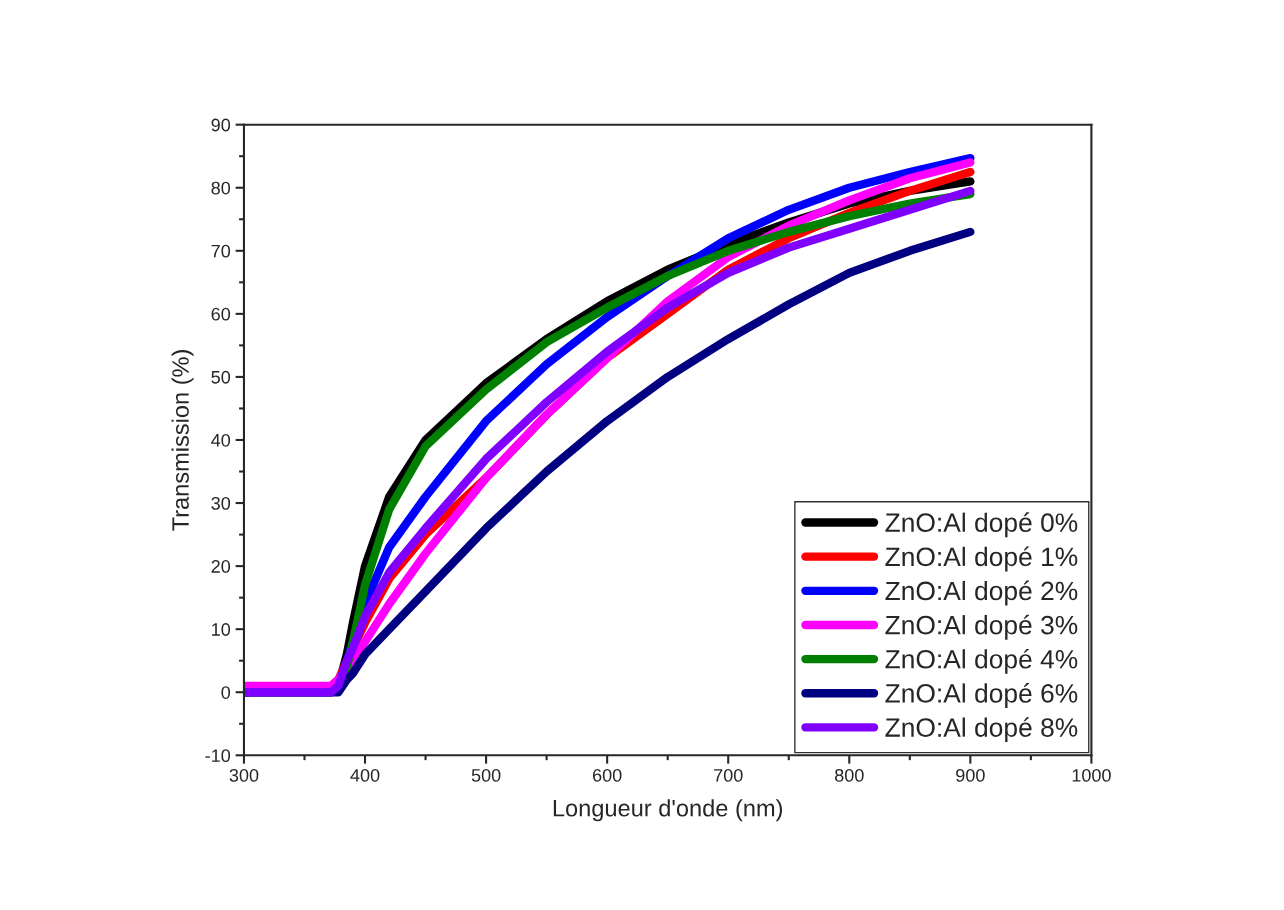  Describe the element at coordinates (221, 566) in the screenshot. I see `y-tick-label: 20` at that location.